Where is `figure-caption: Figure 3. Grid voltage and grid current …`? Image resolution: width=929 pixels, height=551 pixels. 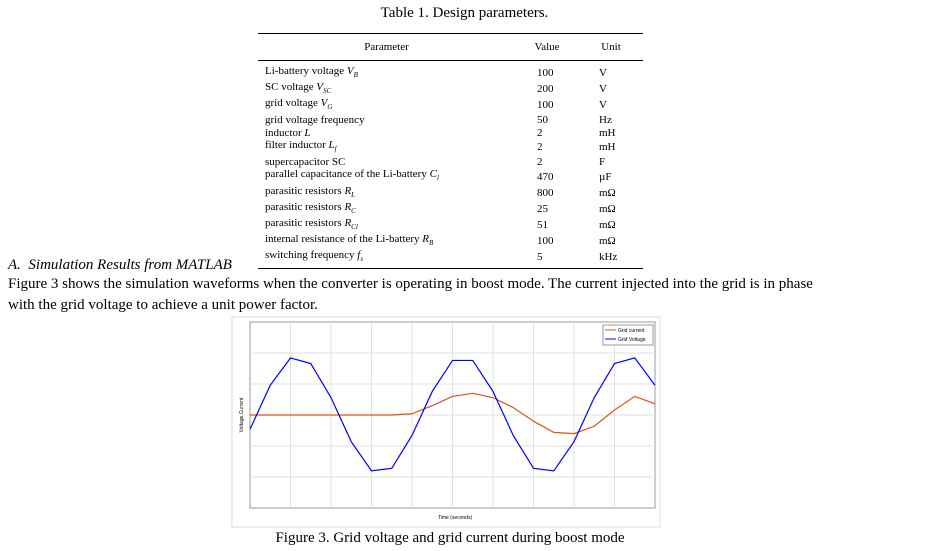
figure-caption: Figure 3. Grid voltage and grid current … is located at coordinates (449, 538).